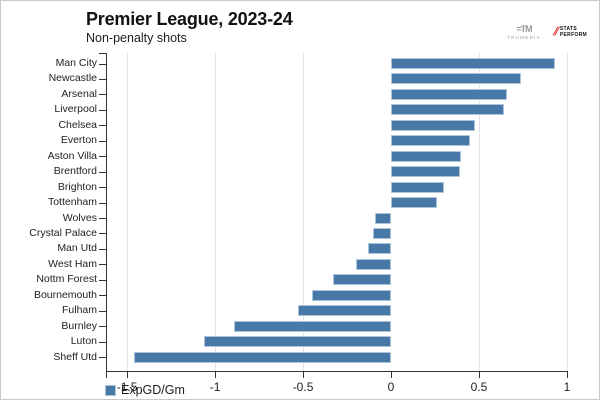 The height and width of the screenshot is (400, 600). I want to click on category-label: Arsenal, so click(79, 93).